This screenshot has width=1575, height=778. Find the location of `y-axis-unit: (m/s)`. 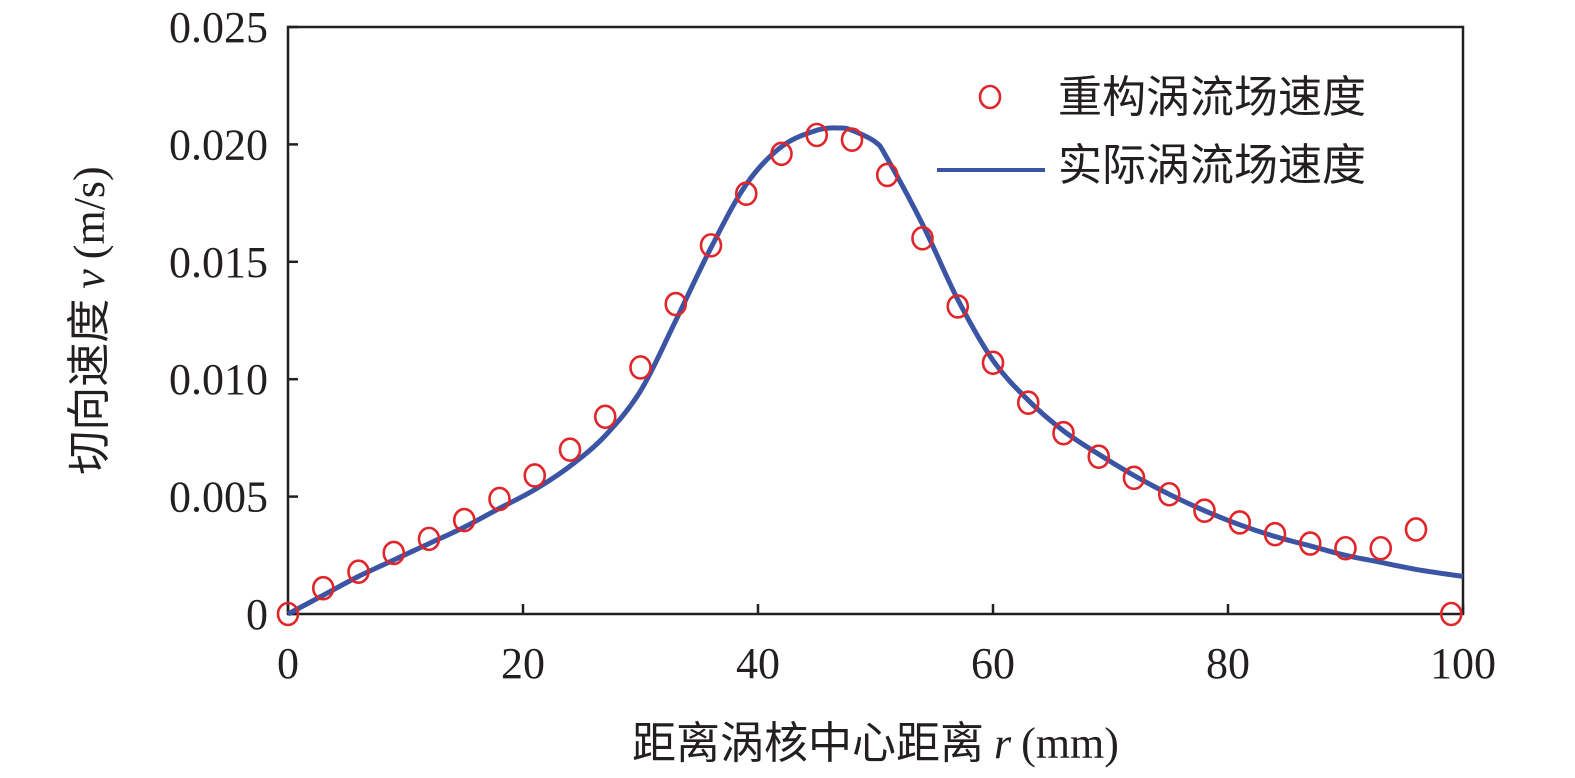

y-axis-unit: (m/s) is located at coordinates (89, 212).